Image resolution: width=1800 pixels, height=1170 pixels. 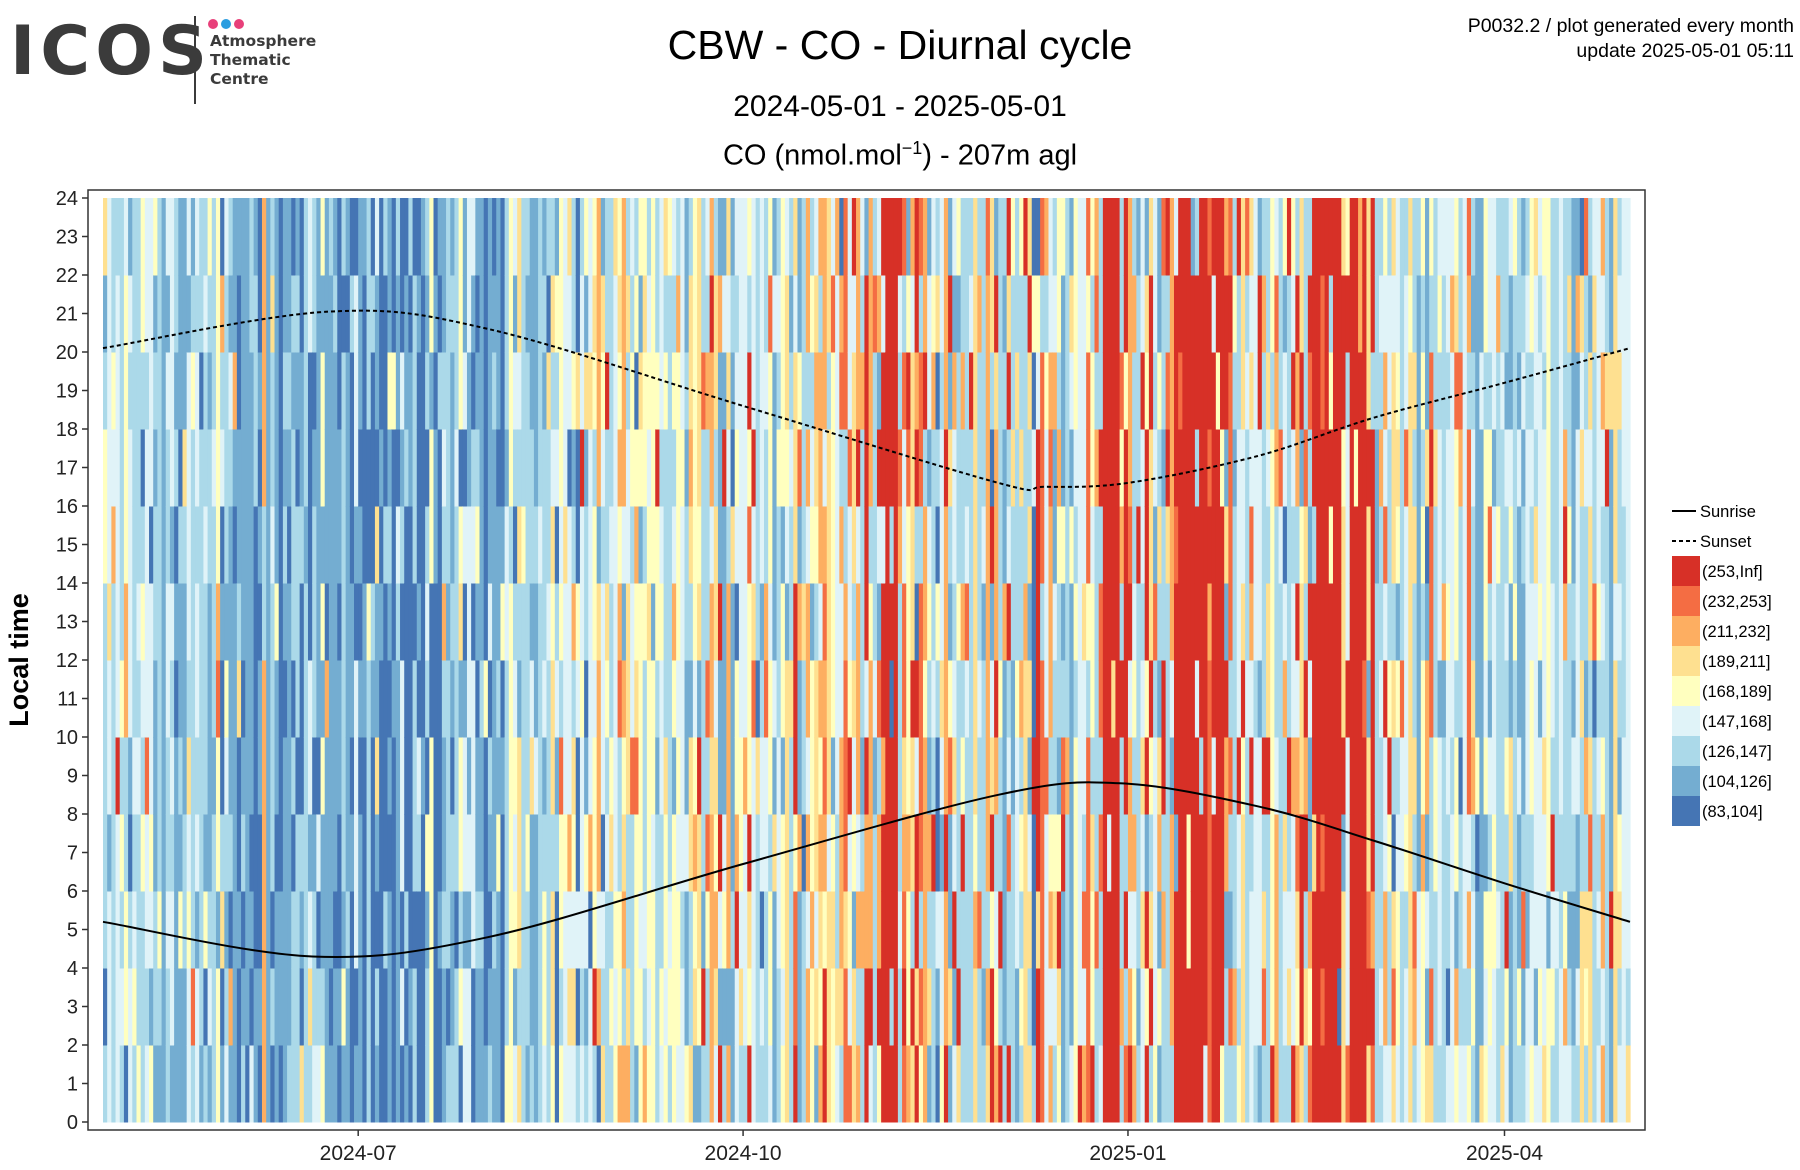 What do you see at coordinates (1737, 722) in the screenshot?
I see `legend-label: (147,168]` at bounding box center [1737, 722].